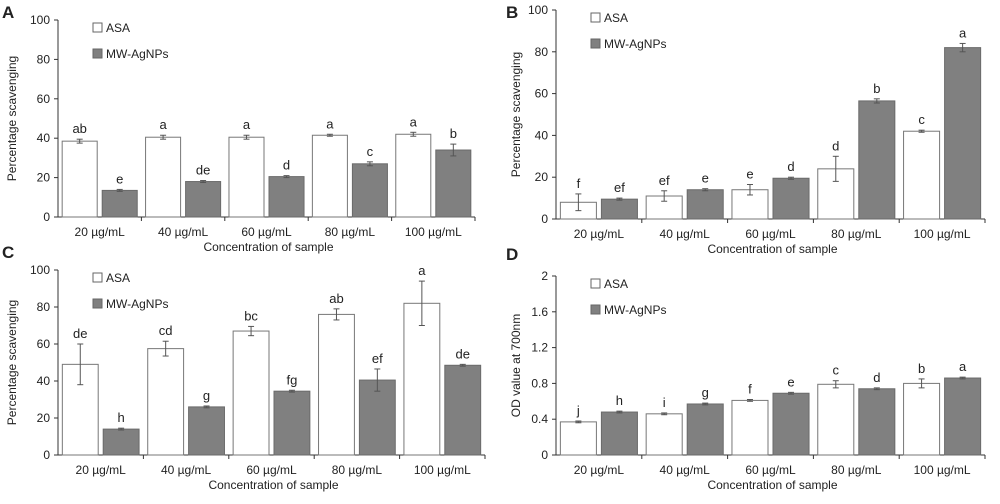  Describe the element at coordinates (166, 330) in the screenshot. I see `significance-letter: cd` at that location.